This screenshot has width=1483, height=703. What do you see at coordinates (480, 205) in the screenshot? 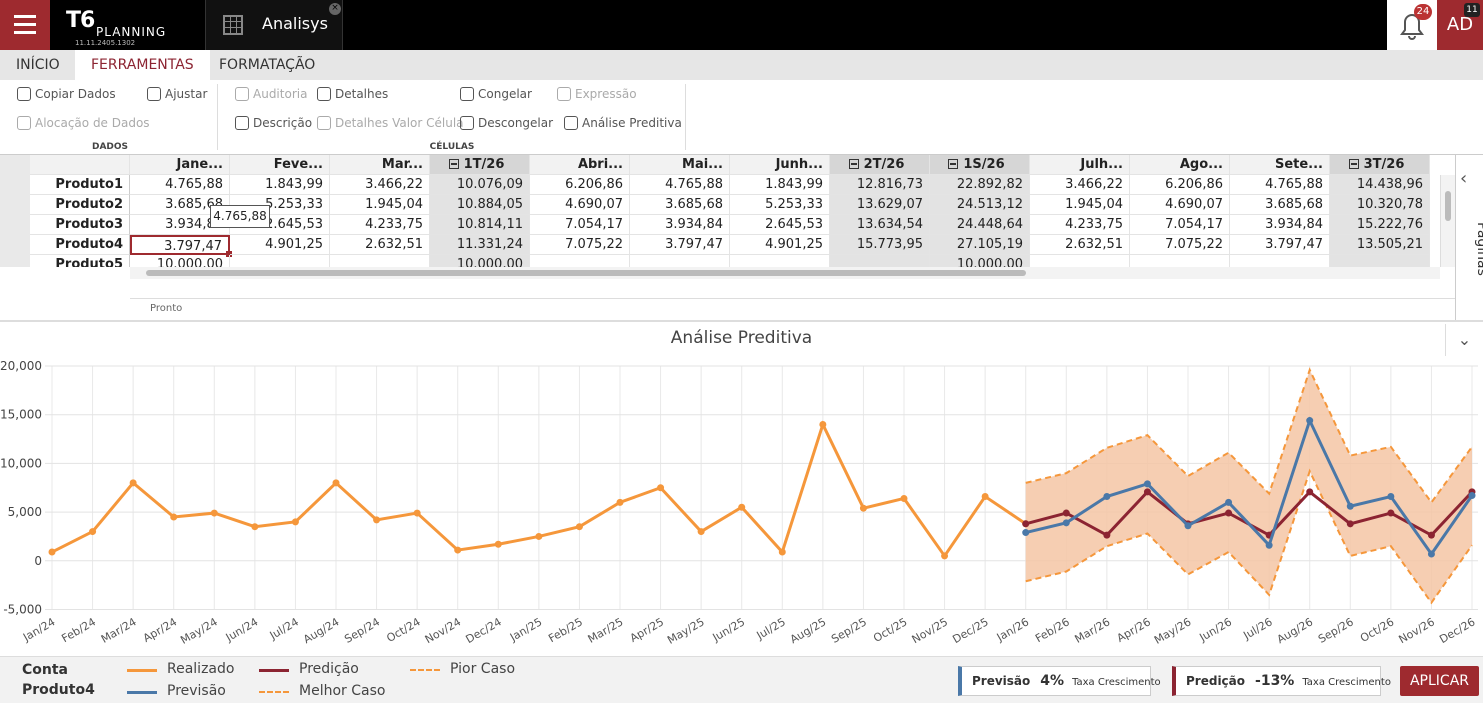
I see `grid-cell: 10.884,05` at bounding box center [480, 205].